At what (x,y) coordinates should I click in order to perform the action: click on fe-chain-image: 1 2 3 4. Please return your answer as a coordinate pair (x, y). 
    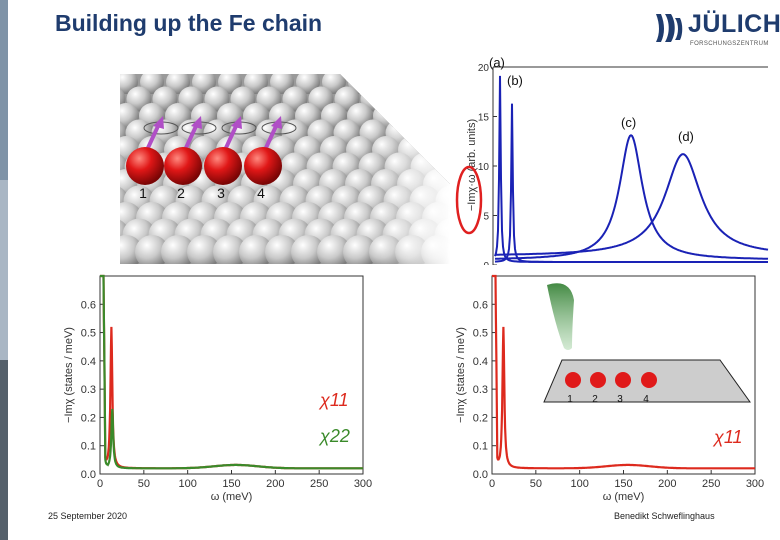
    Looking at the image, I should click on (285, 169).